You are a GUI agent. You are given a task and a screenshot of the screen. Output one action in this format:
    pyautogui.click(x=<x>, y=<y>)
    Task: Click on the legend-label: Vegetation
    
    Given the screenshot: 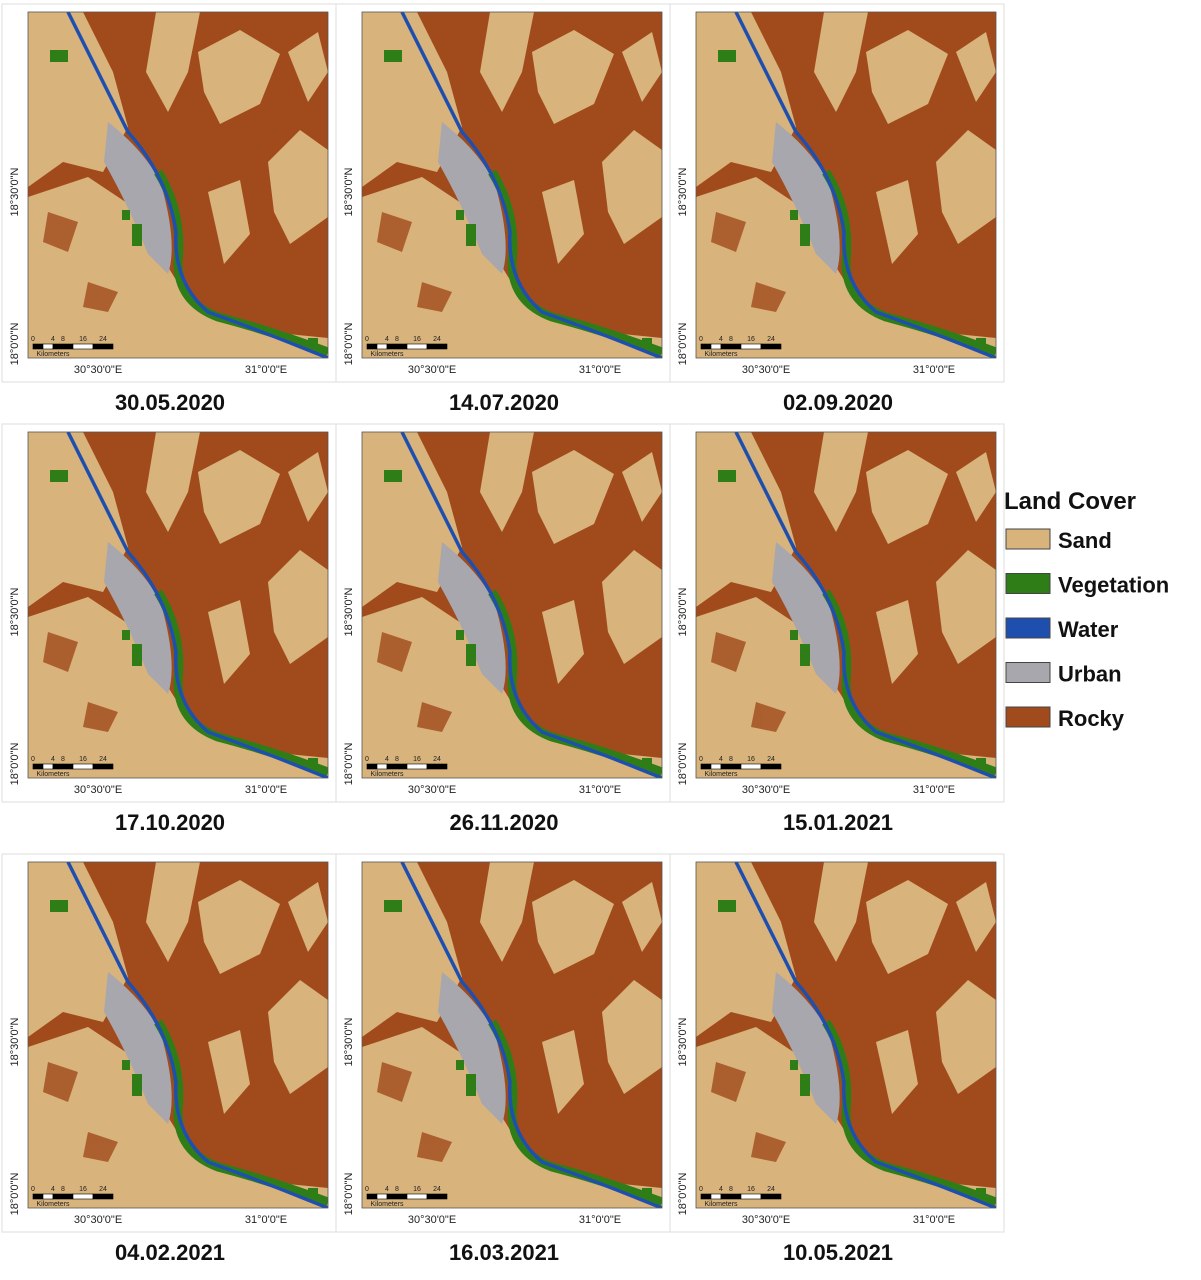 What is the action you would take?
    pyautogui.click(x=1113, y=585)
    